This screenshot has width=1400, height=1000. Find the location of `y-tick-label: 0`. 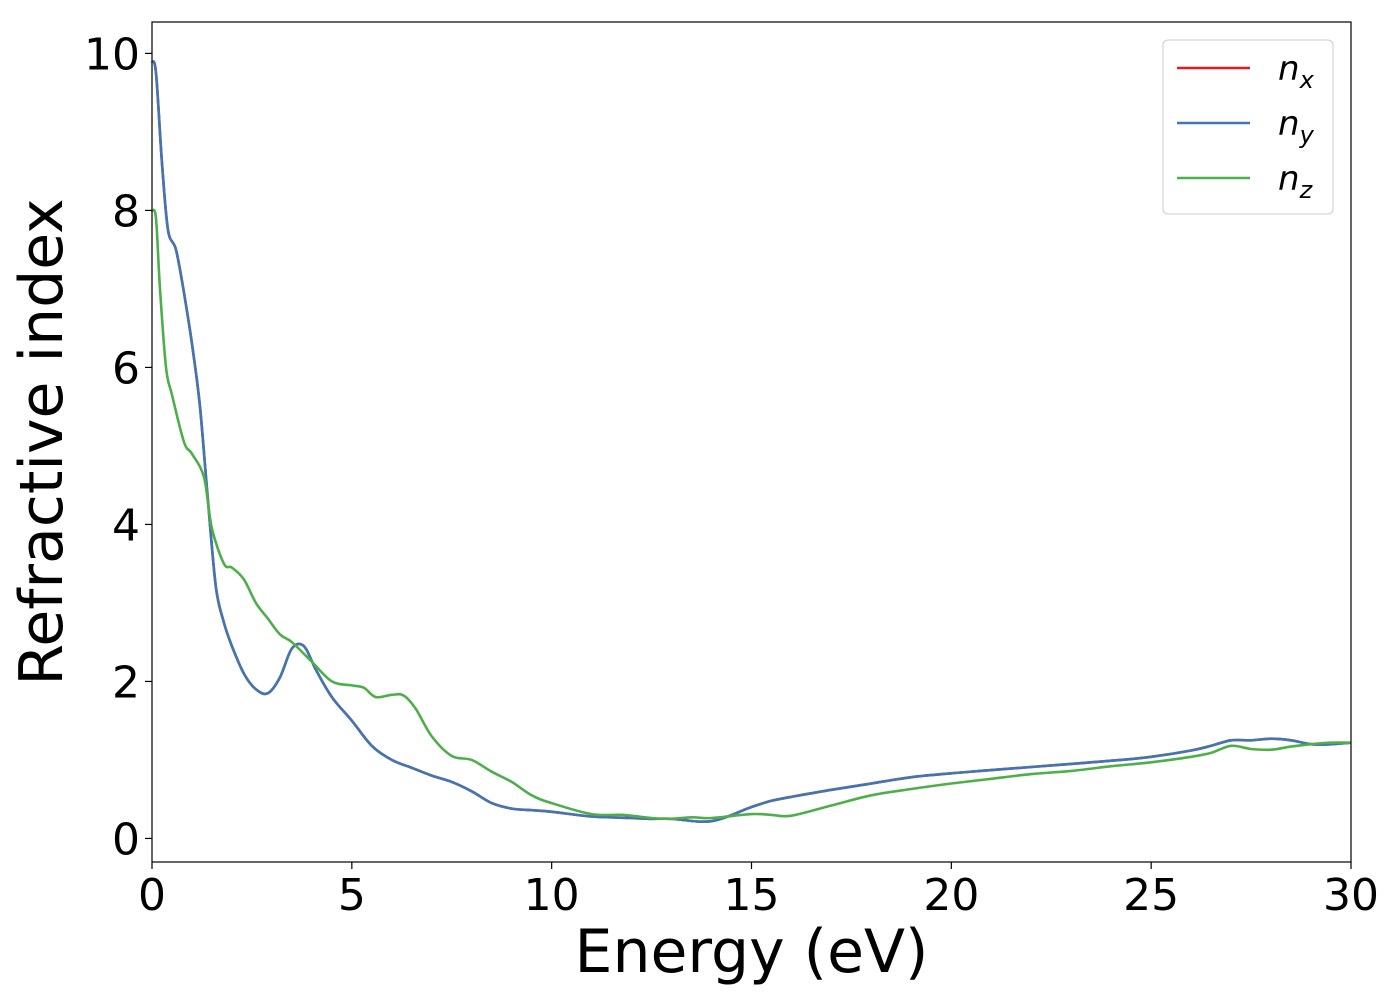

y-tick-label: 0 is located at coordinates (126, 839).